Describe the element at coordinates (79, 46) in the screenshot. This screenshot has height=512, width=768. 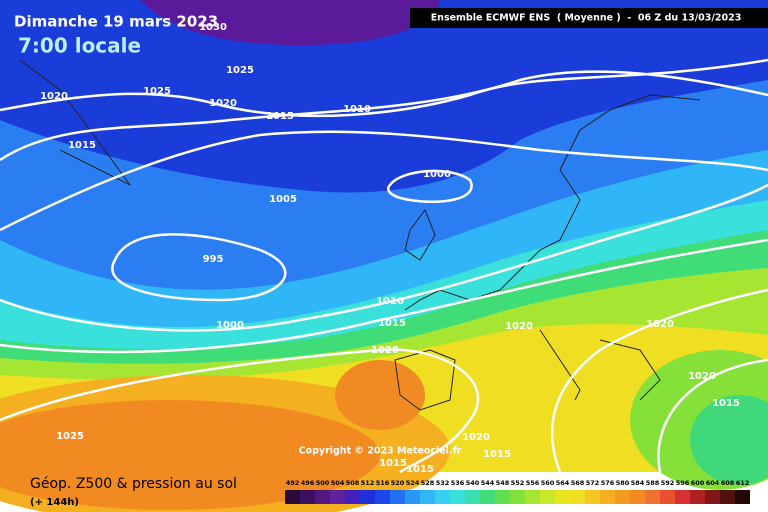
I see `time-subtitle: 7:00 locale` at that location.